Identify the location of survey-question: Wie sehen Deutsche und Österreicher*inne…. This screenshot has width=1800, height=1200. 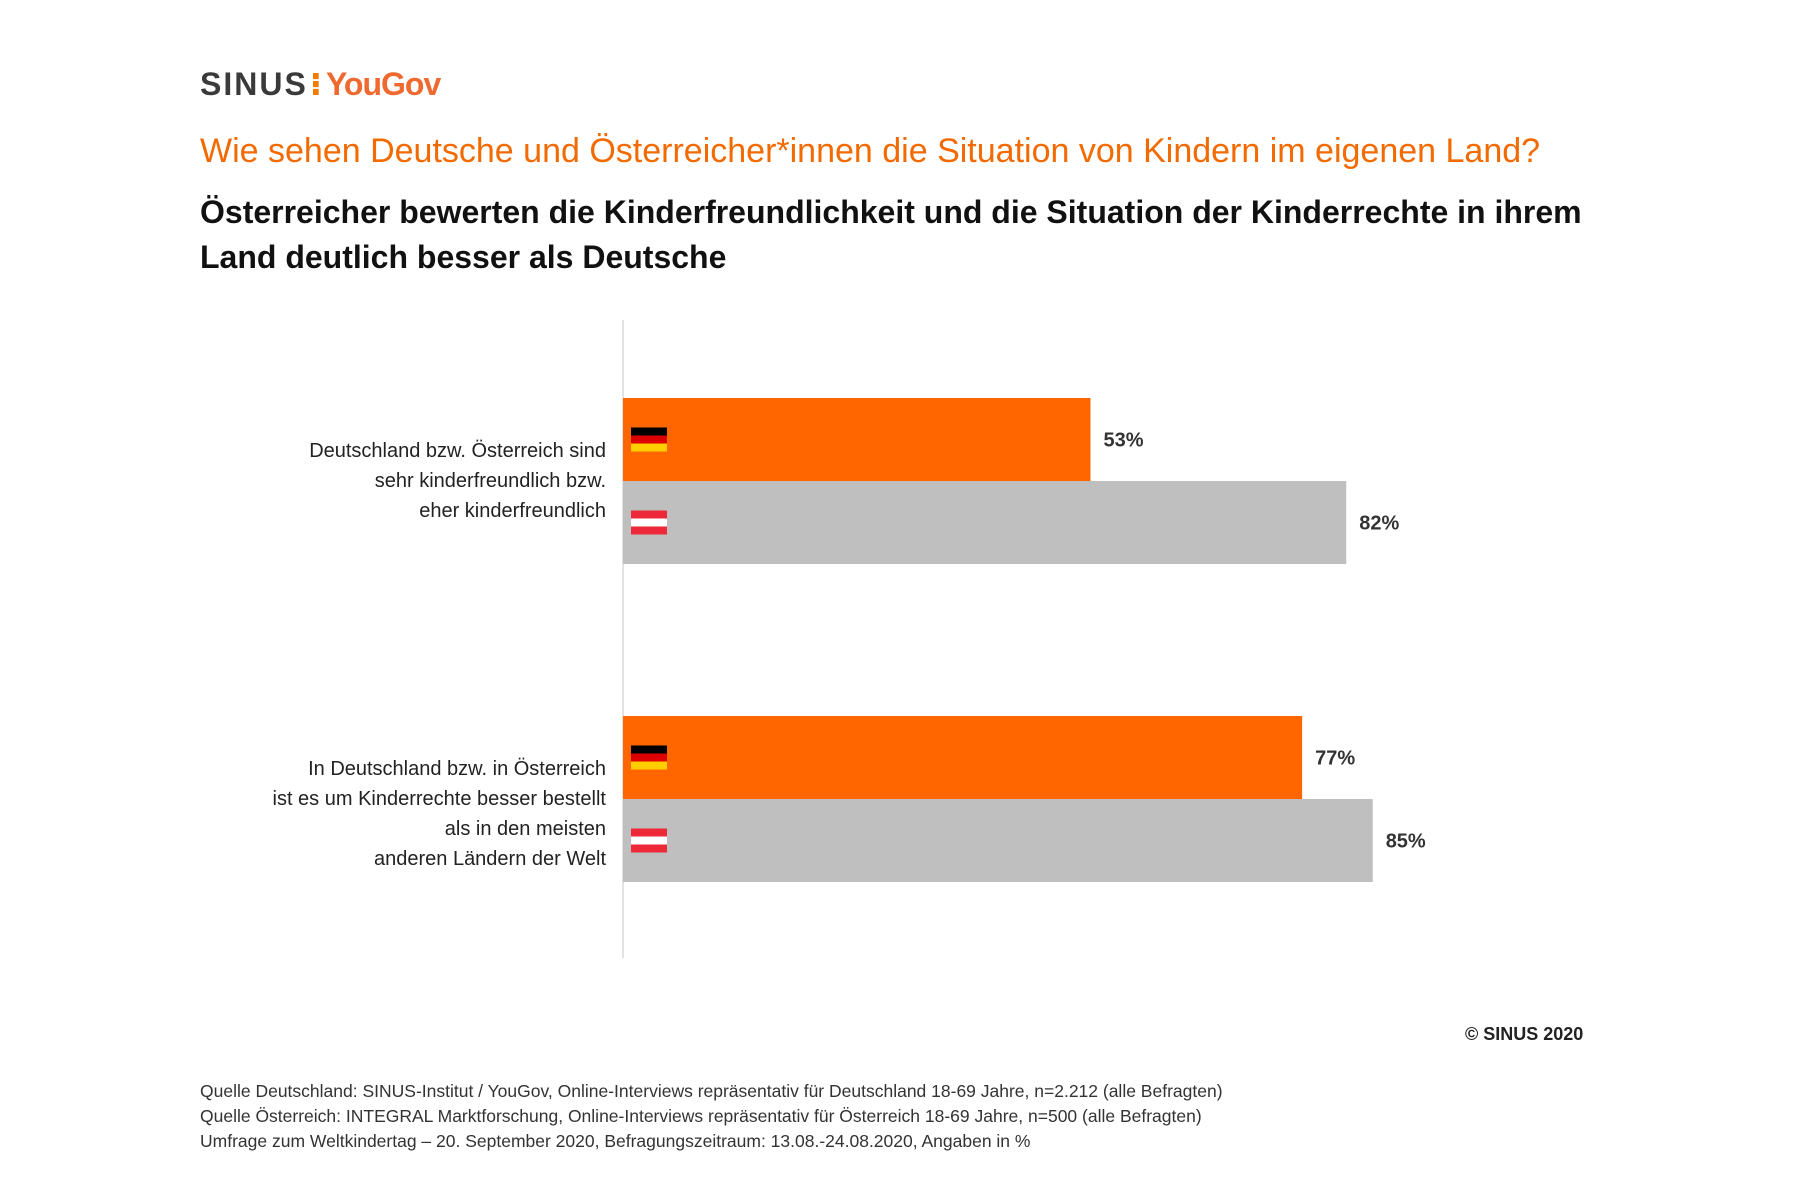
(870, 151).